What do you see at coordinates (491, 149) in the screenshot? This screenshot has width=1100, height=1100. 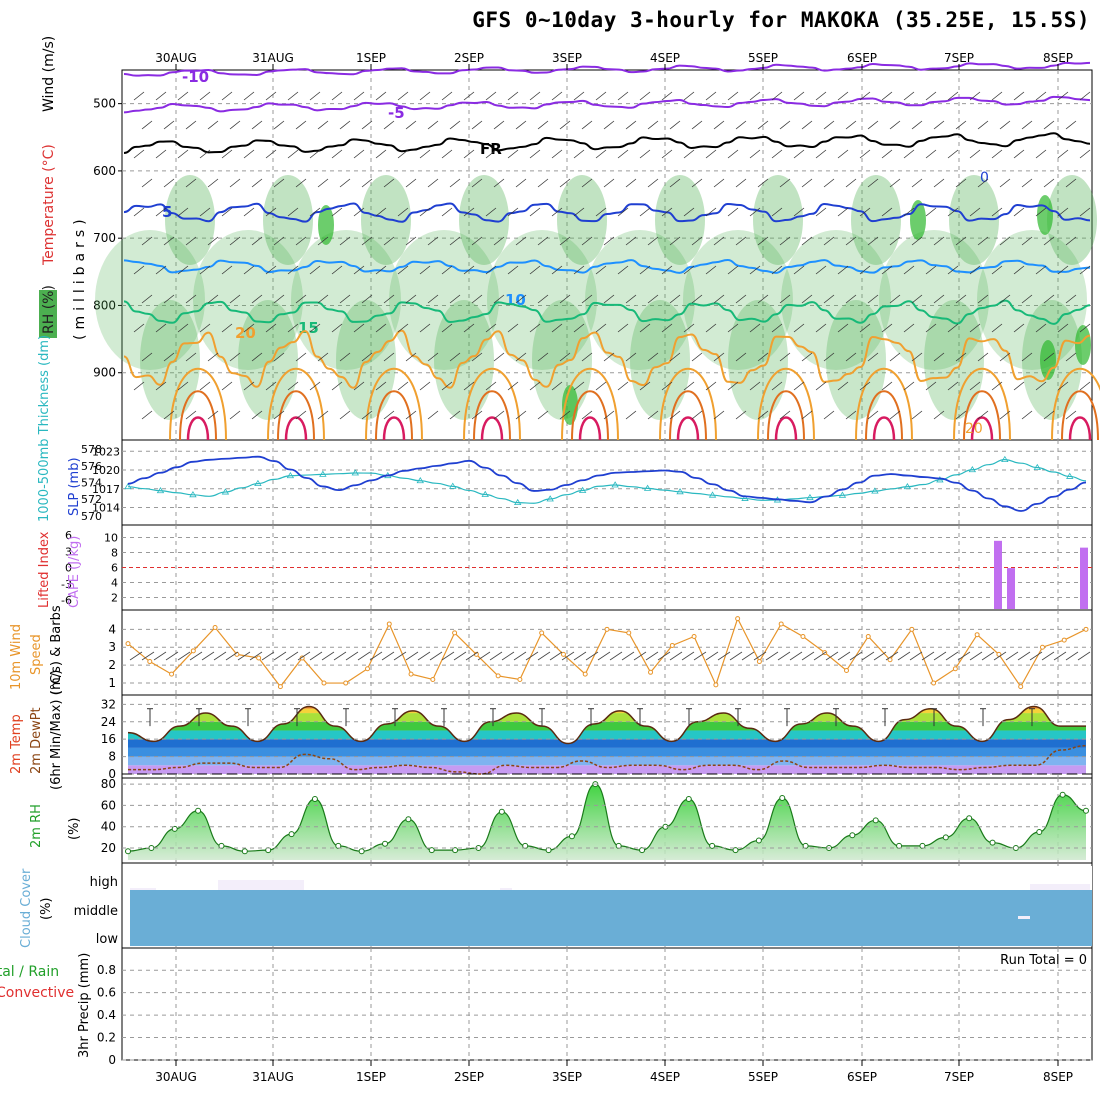 I see `temp-contour-label: FR` at bounding box center [491, 149].